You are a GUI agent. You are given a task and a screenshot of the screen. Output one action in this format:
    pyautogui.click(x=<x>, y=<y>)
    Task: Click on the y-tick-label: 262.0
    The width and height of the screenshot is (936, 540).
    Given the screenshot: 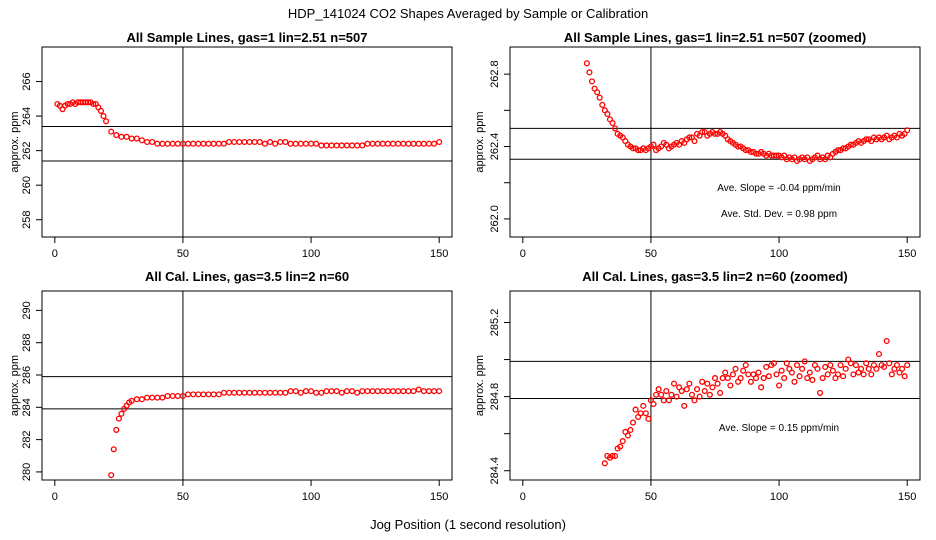 What is the action you would take?
    pyautogui.click(x=495, y=219)
    